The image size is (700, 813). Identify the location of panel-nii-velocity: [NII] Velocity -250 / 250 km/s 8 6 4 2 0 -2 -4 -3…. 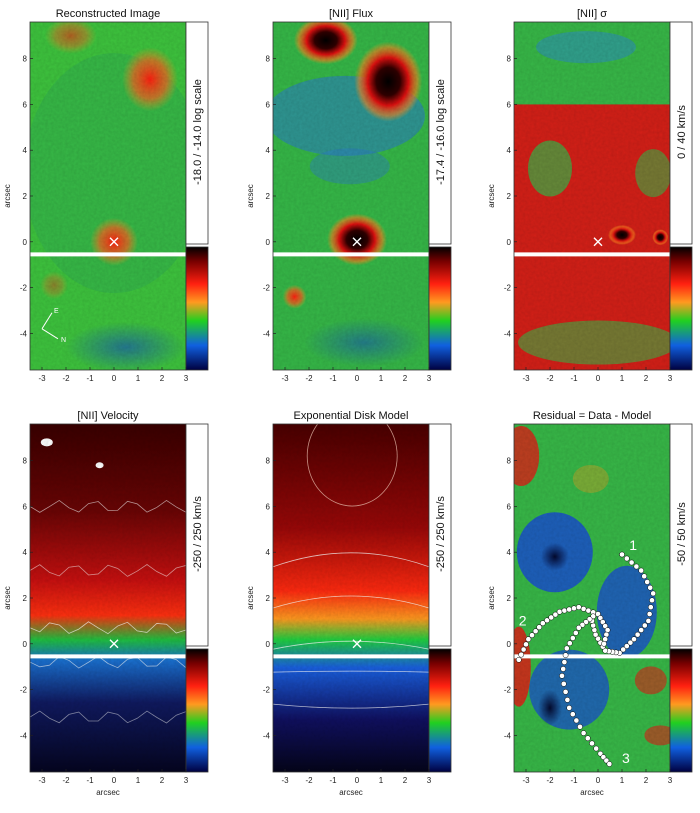
(106, 603).